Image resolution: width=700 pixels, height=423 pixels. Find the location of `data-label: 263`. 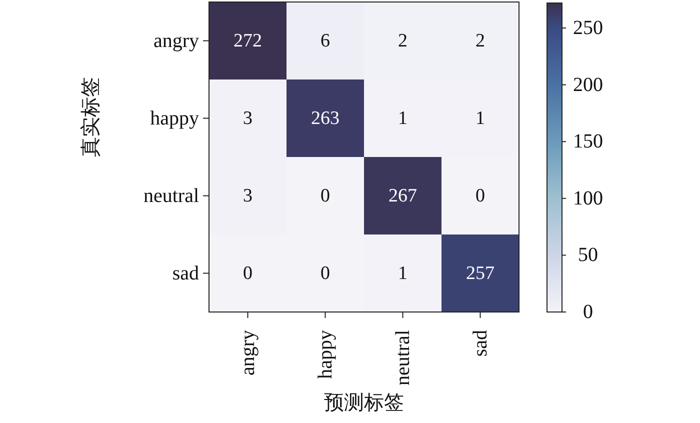

data-label: 263 is located at coordinates (325, 118).